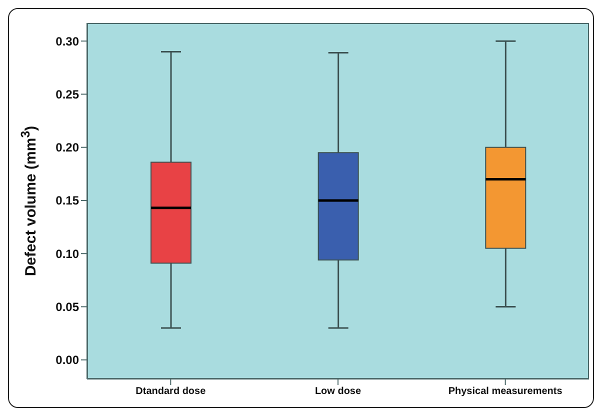  What do you see at coordinates (68, 94) in the screenshot?
I see `y-tick-label: 0.25` at bounding box center [68, 94].